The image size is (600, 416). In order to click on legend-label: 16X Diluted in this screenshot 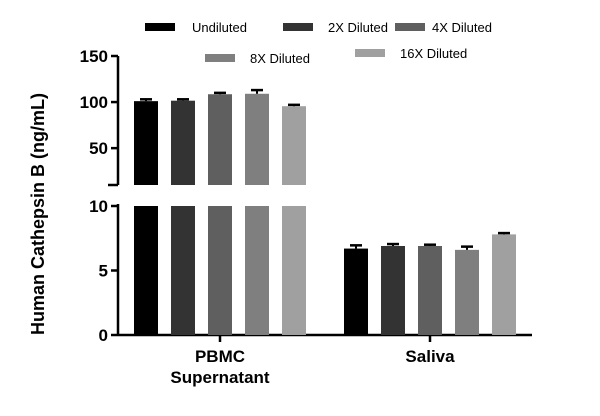, I will do `click(433, 53)`.